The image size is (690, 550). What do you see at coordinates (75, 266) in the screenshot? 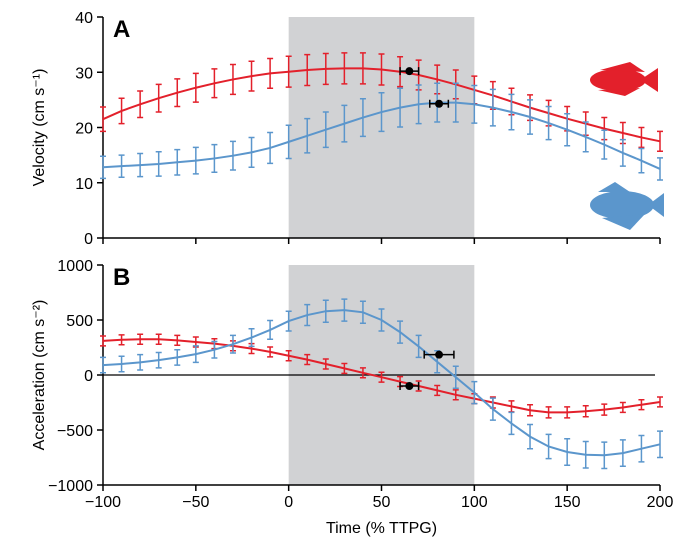
I see `y-tick-label: 1000` at bounding box center [75, 266].